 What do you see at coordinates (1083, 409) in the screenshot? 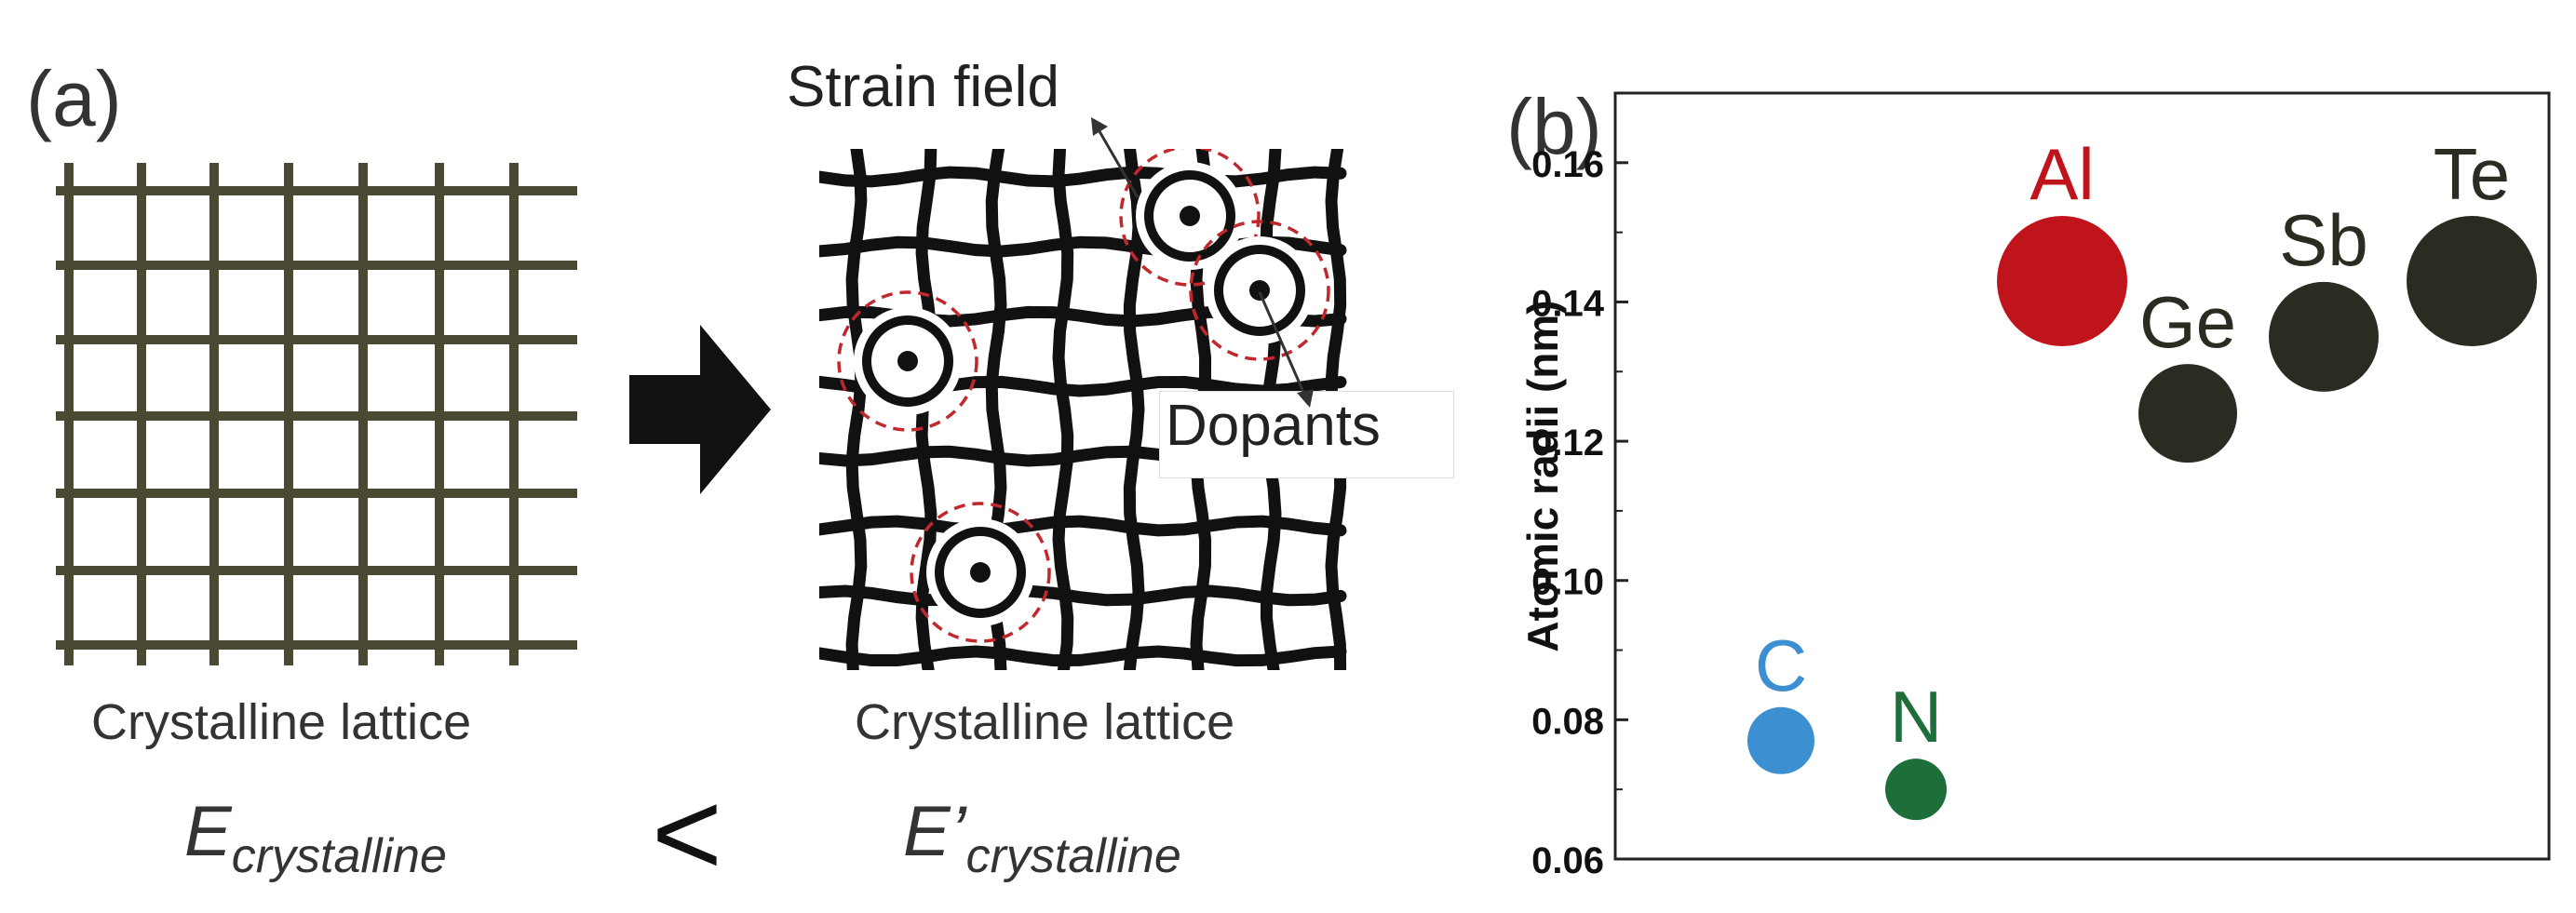
I see `distorted-lattice` at bounding box center [1083, 409].